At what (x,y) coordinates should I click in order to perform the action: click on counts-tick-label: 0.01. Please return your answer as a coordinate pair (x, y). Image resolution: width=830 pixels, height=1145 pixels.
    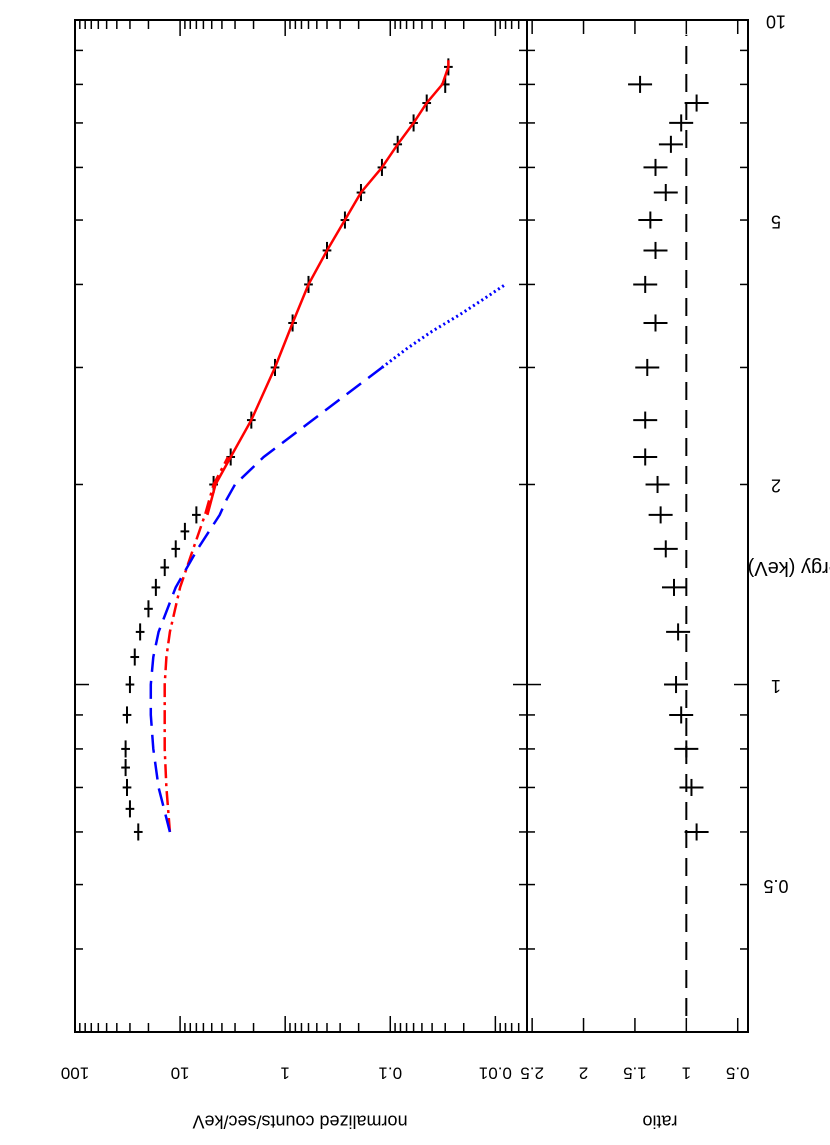
    Looking at the image, I should click on (495, 1073).